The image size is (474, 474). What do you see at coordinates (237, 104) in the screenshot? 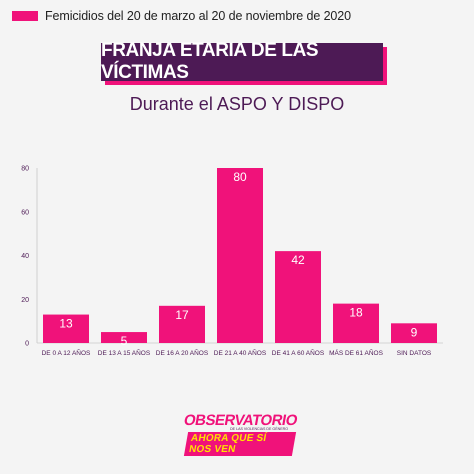
I see `chart-subtitle: Durante el ASPO Y DISPO` at bounding box center [237, 104].